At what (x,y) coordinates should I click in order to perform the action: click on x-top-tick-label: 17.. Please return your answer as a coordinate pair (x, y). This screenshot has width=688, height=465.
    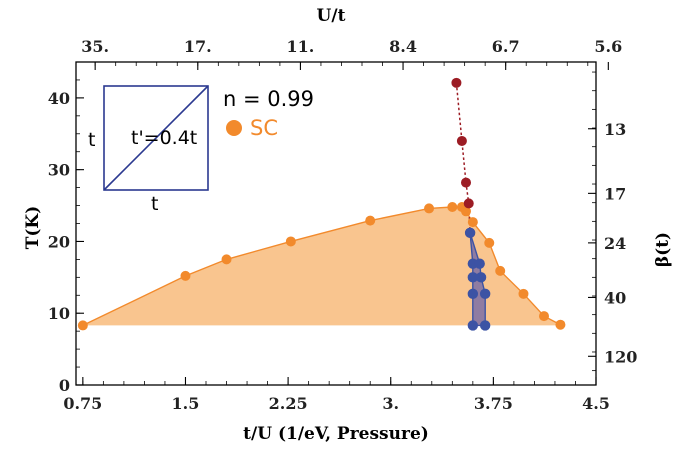
    Looking at the image, I should click on (198, 46).